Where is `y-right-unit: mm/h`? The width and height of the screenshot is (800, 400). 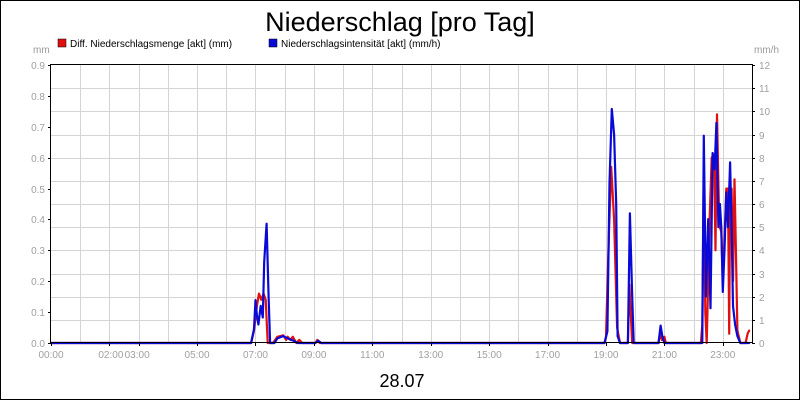 y-right-unit: mm/h is located at coordinates (766, 50).